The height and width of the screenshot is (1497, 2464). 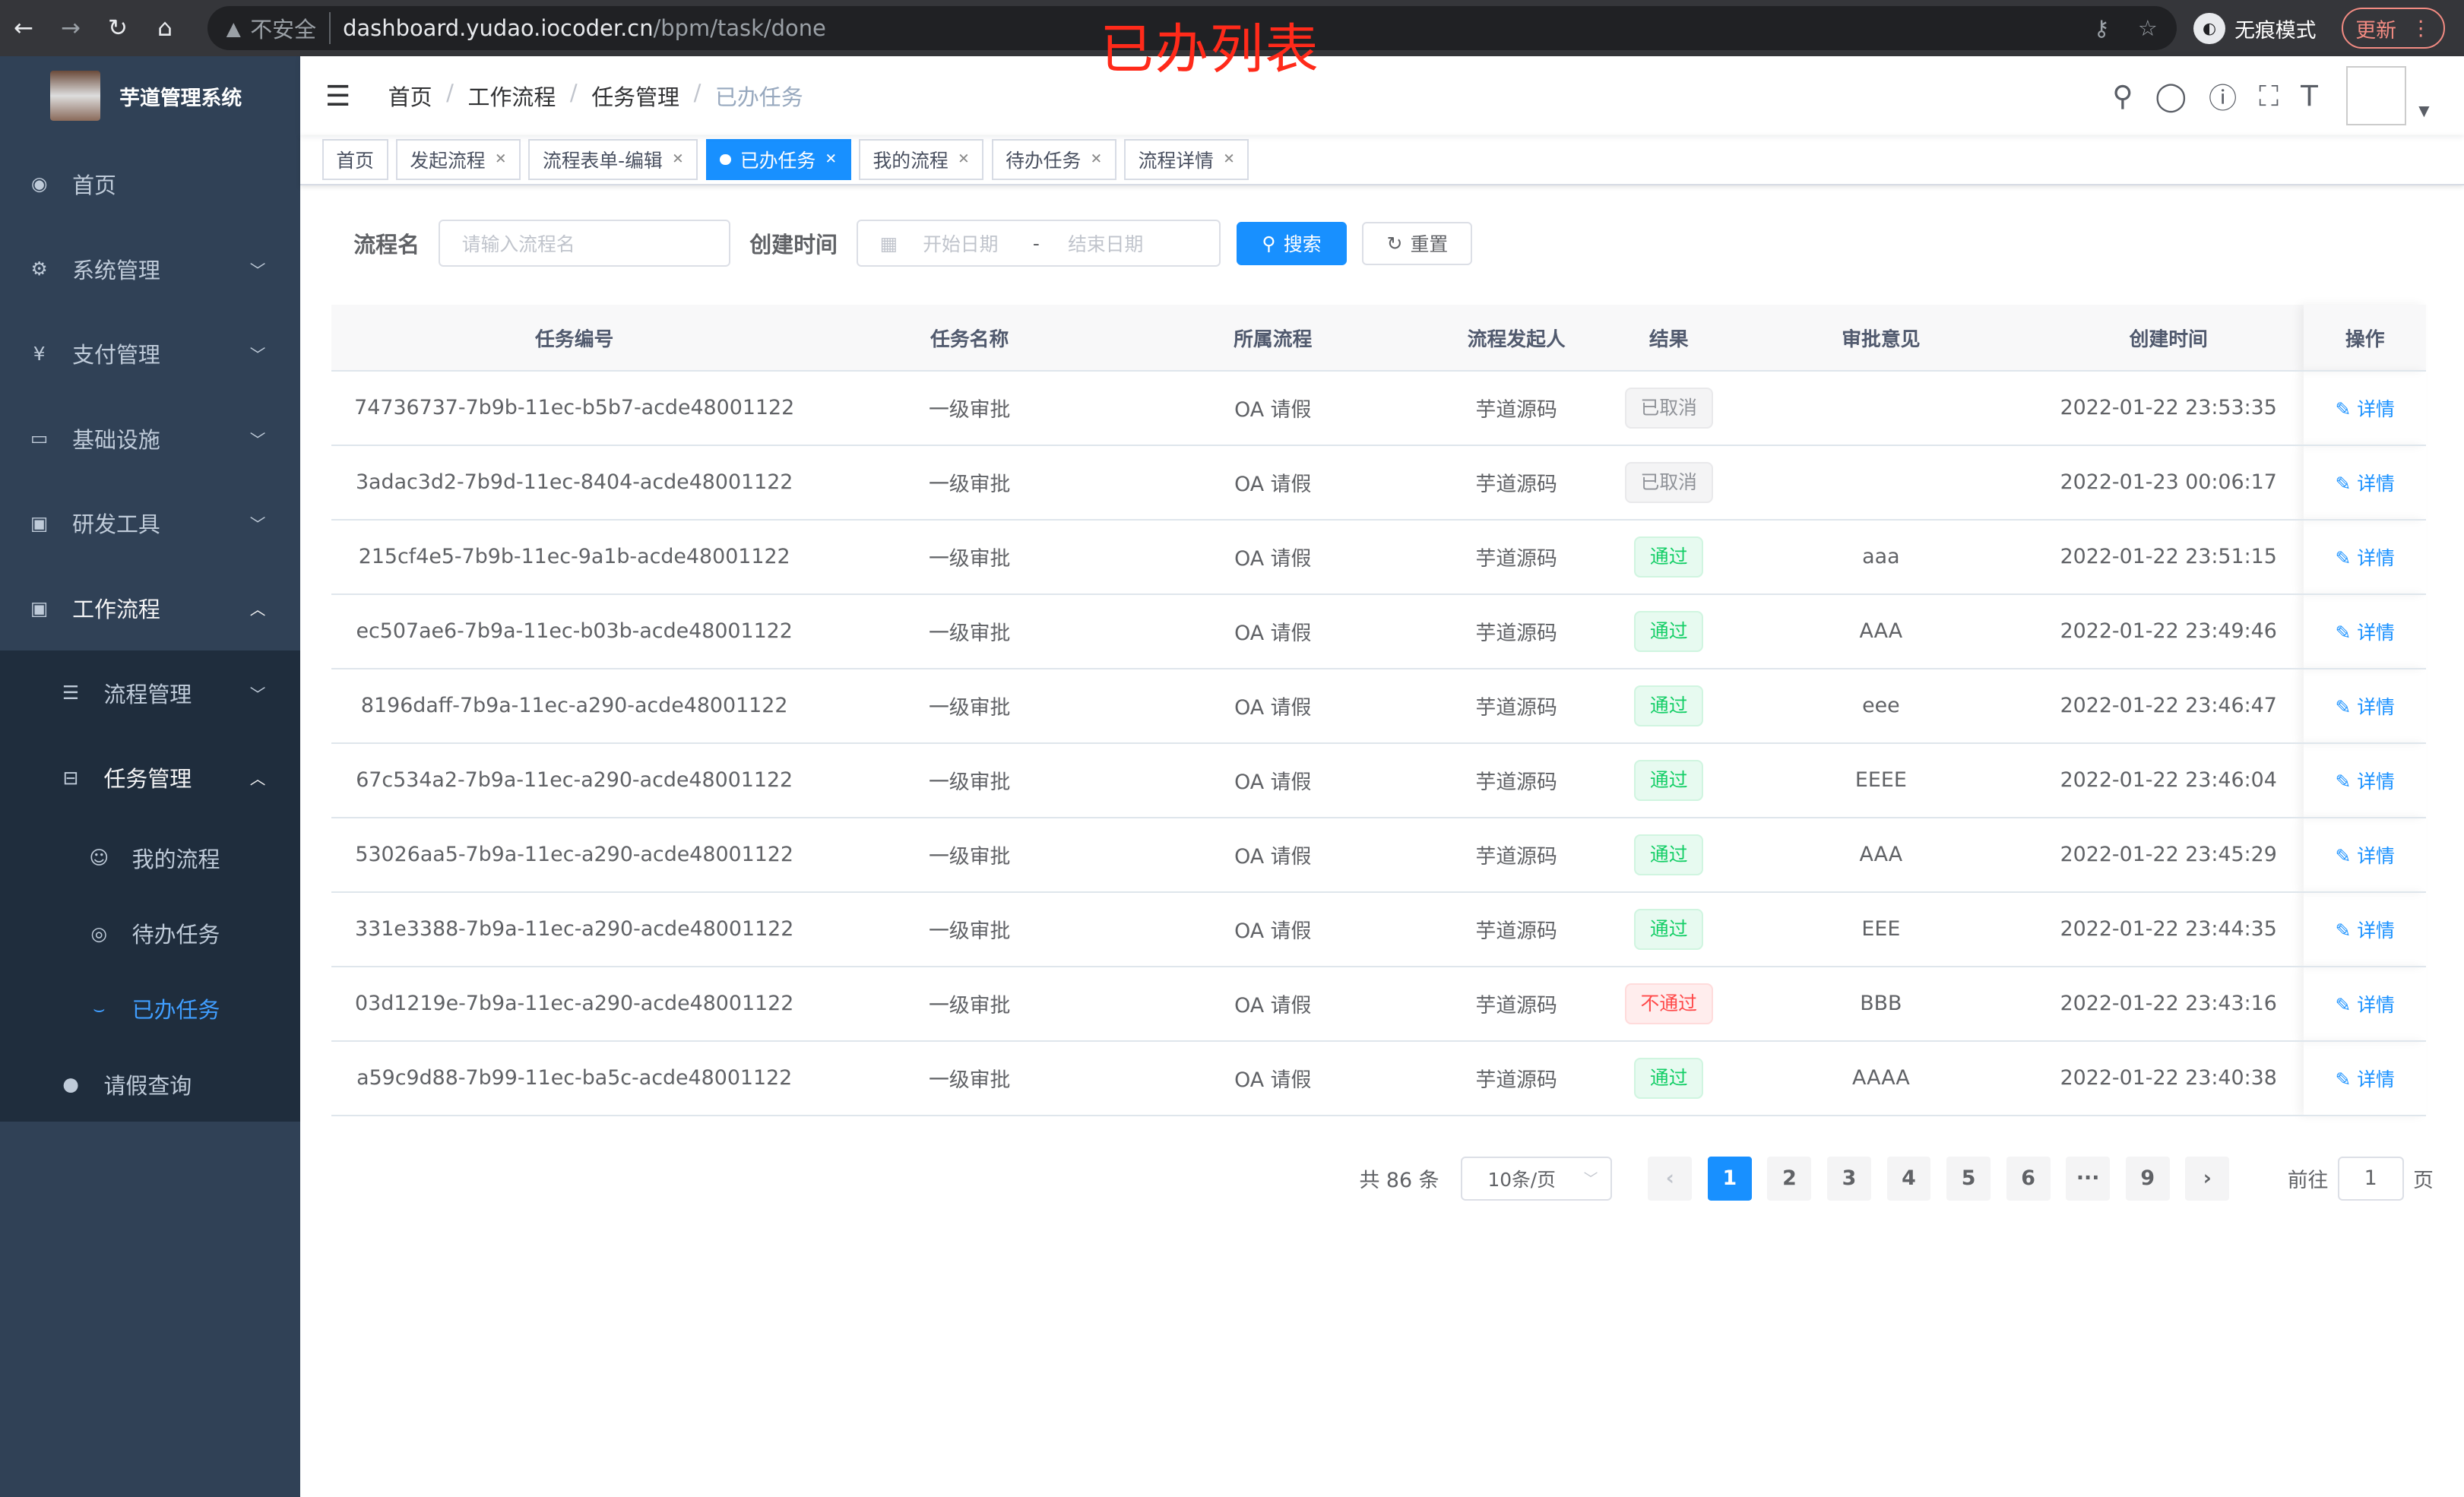 What do you see at coordinates (165, 28) in the screenshot?
I see `home-icon: ⌂` at bounding box center [165, 28].